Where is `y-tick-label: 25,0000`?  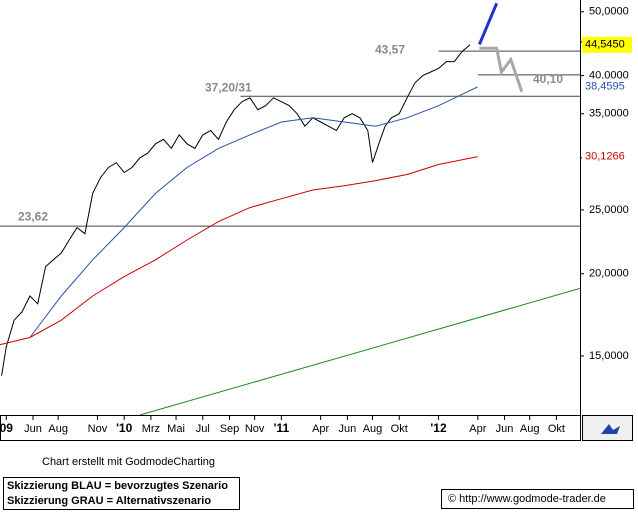 y-tick-label: 25,0000 is located at coordinates (609, 210).